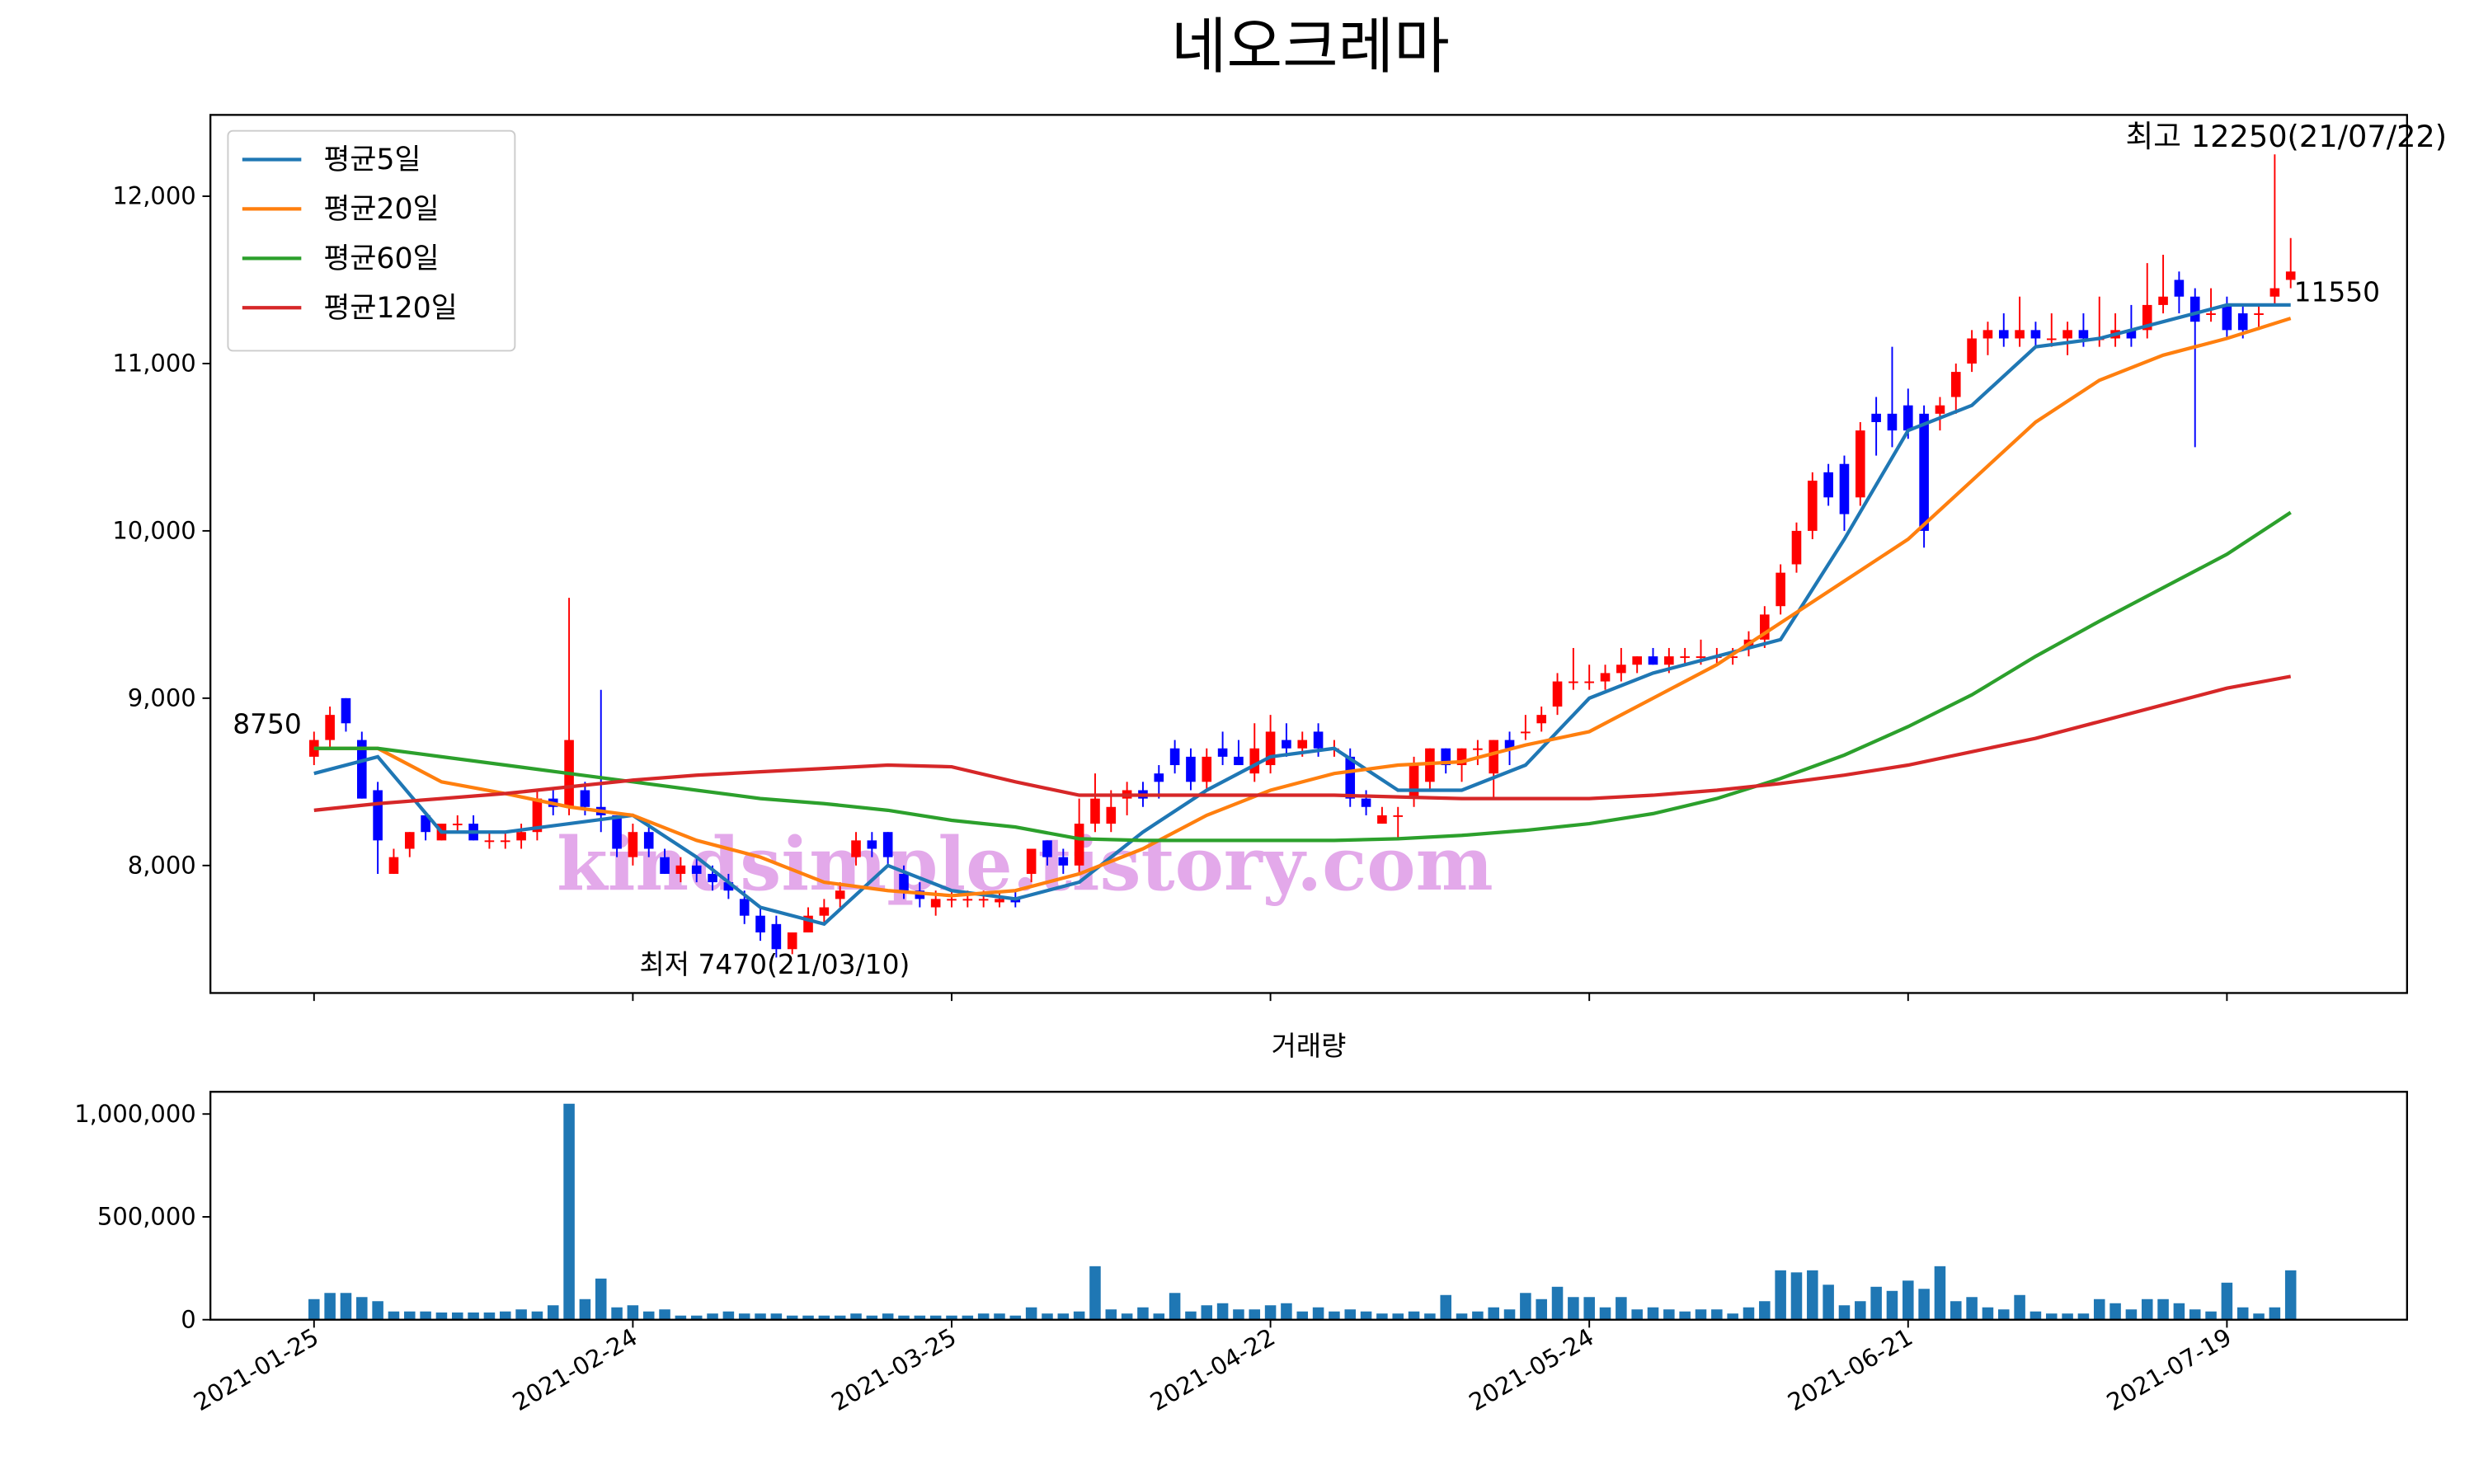 The height and width of the screenshot is (1484, 2474). What do you see at coordinates (135, 1114) in the screenshot?
I see `y-tick-label: 1,000,000` at bounding box center [135, 1114].